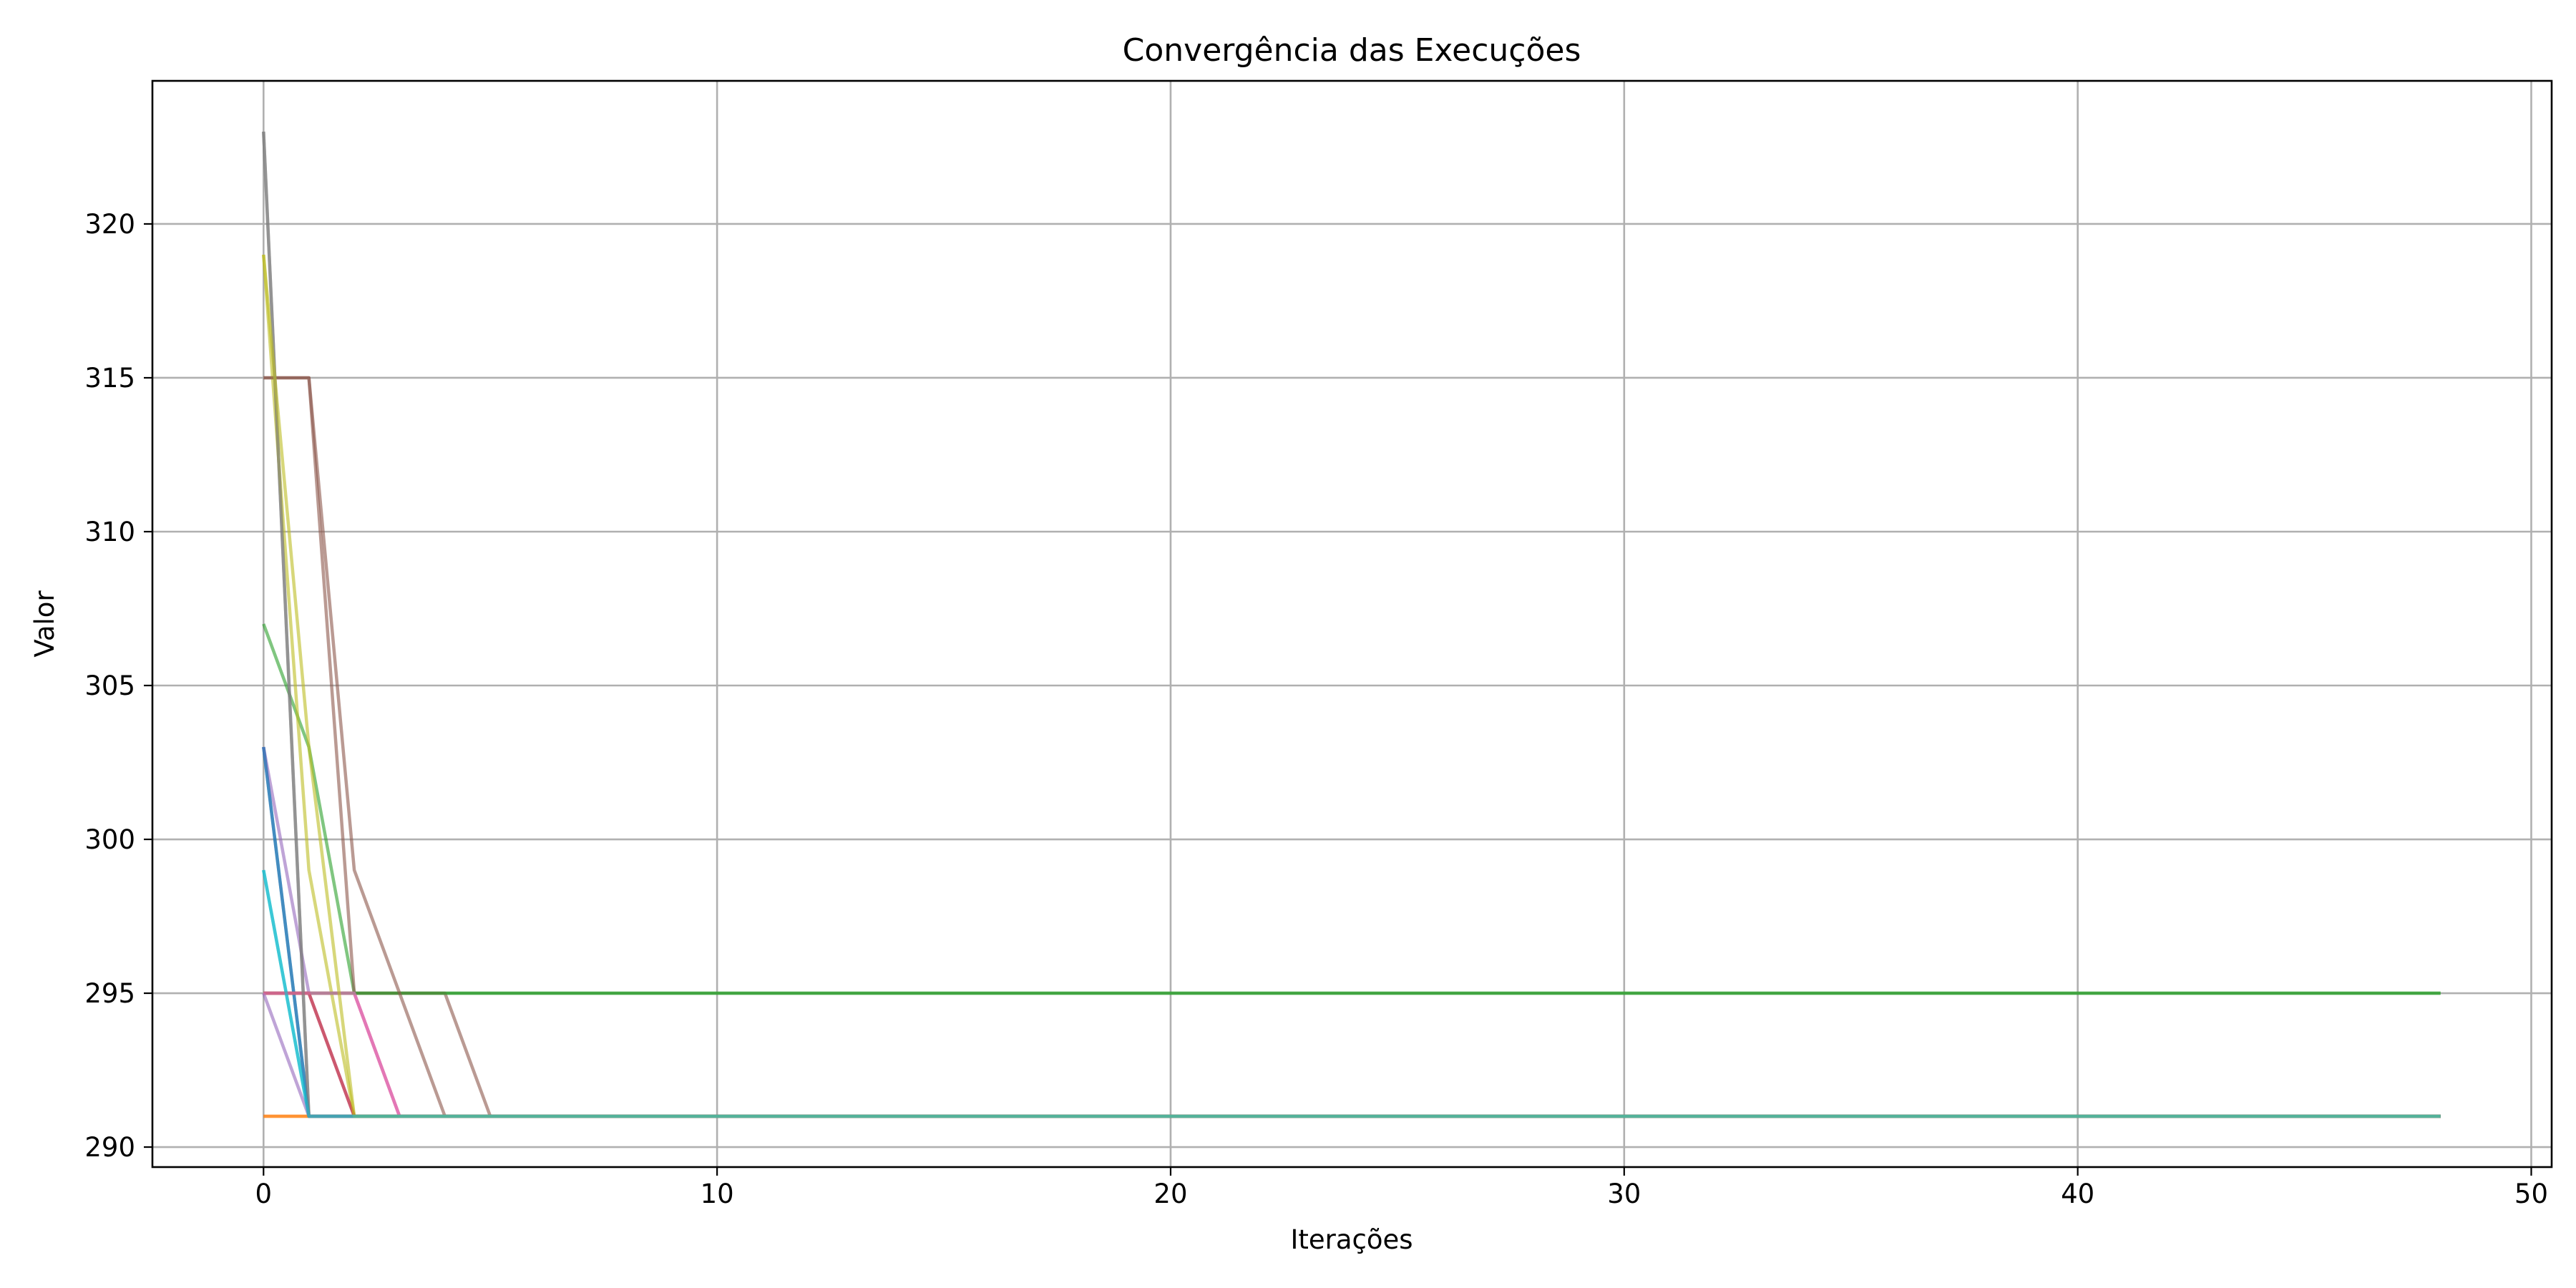  What do you see at coordinates (109, 993) in the screenshot?
I see `y-tick-label: 295` at bounding box center [109, 993].